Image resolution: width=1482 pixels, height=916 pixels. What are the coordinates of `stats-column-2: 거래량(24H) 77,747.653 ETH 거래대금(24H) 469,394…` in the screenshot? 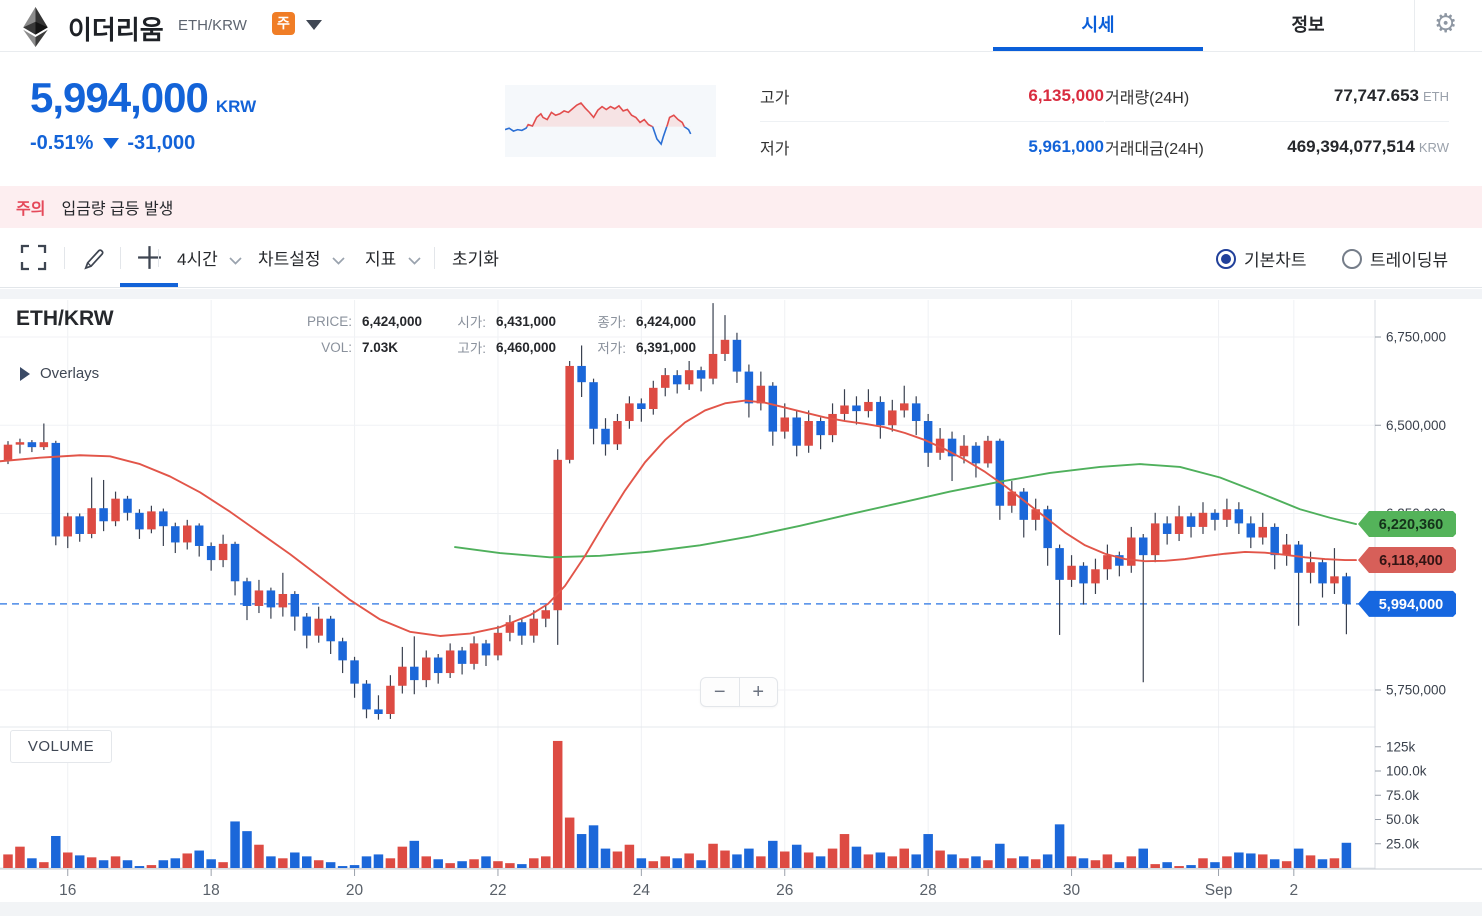 It's located at (1277, 121).